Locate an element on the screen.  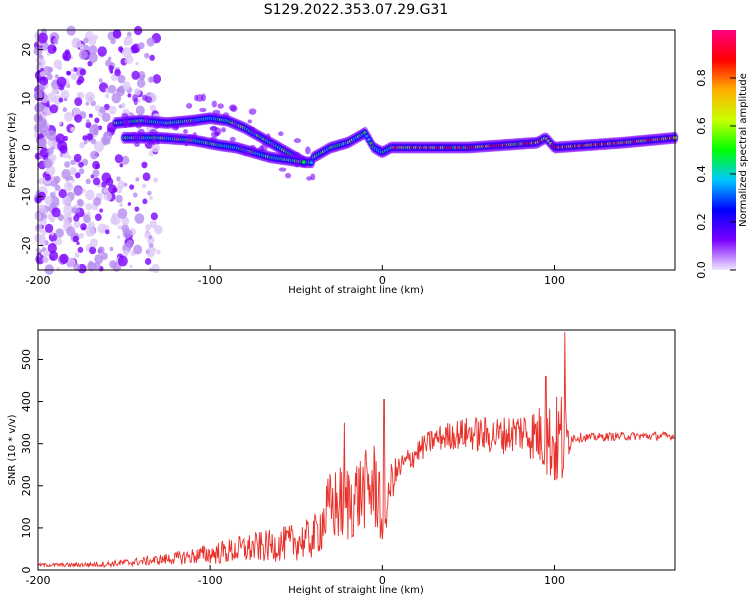
spectrogram-x-tick-label: -100 is located at coordinates (210, 280).